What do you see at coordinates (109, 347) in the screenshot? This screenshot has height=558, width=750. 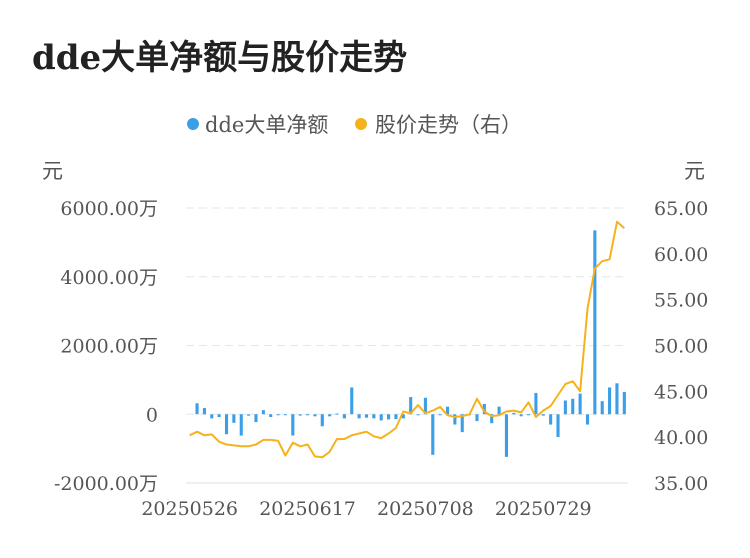 I see `left-tick-label: 2000.00万` at bounding box center [109, 347].